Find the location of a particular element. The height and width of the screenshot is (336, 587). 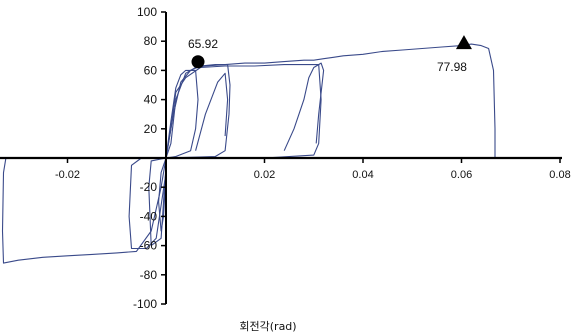

x-tick-label: 0.02 is located at coordinates (264, 175).